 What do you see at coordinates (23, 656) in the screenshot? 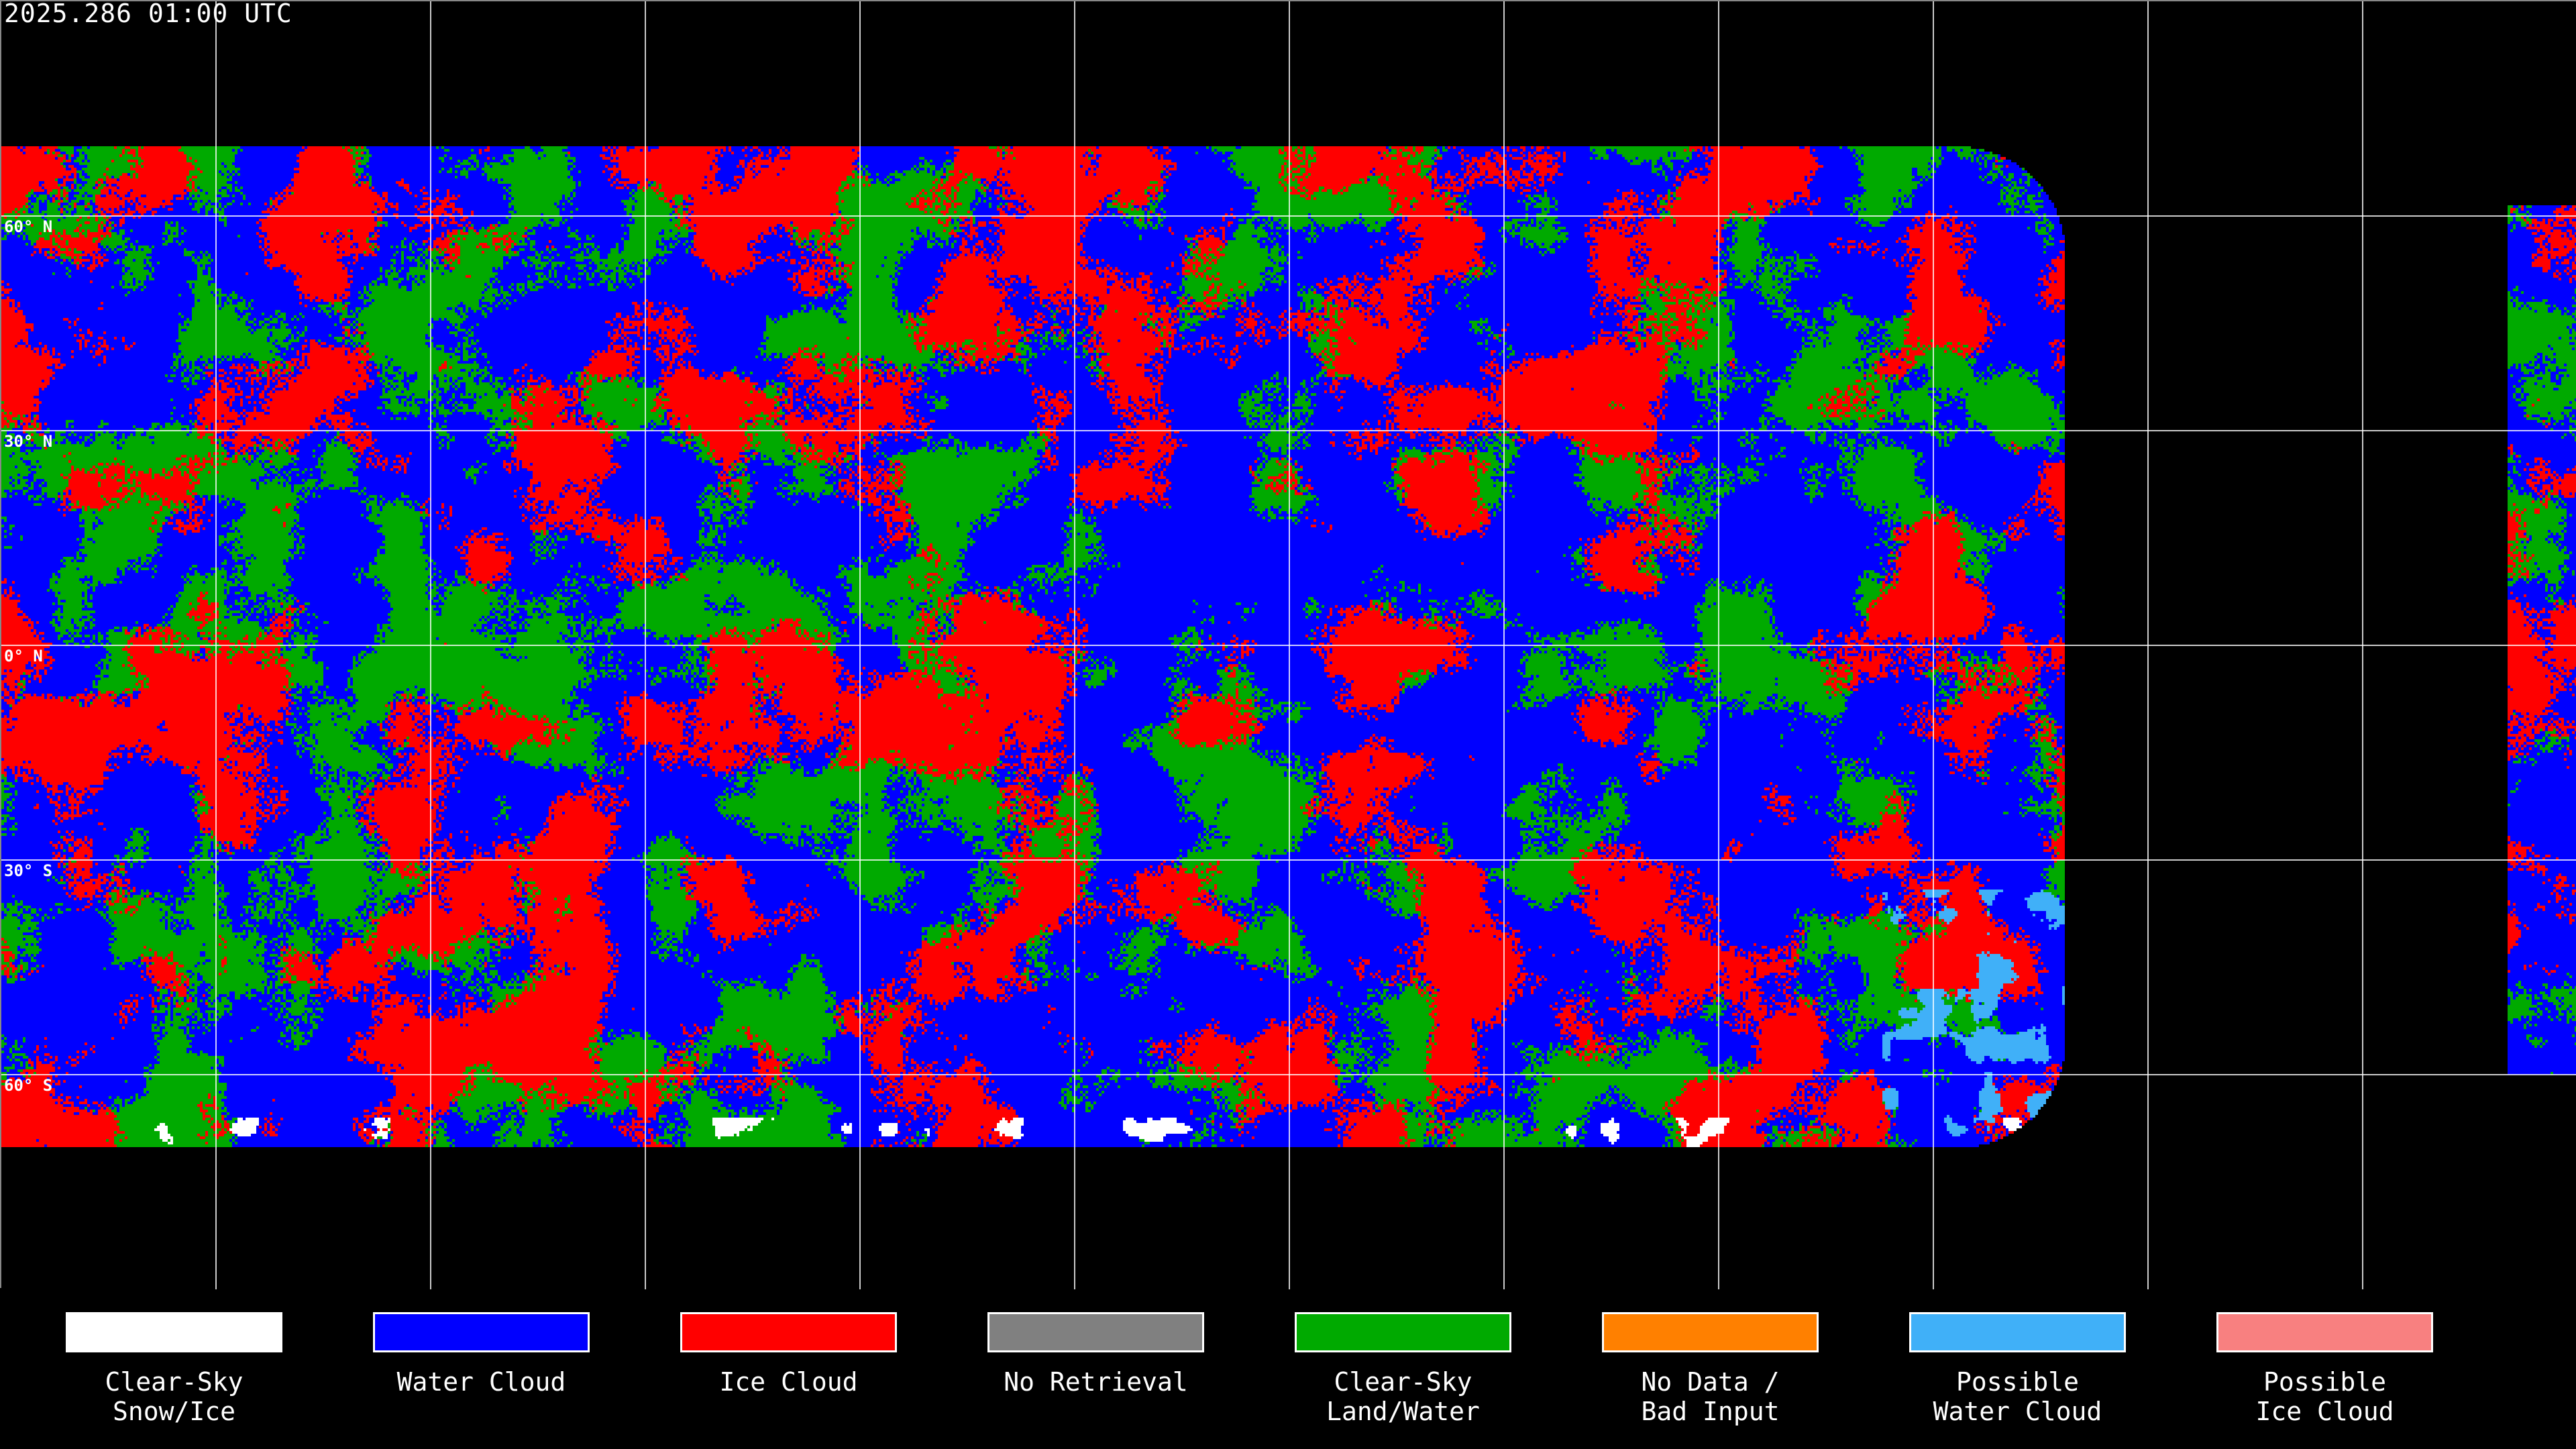
I see `lat-label-equator: 0° N` at bounding box center [23, 656].